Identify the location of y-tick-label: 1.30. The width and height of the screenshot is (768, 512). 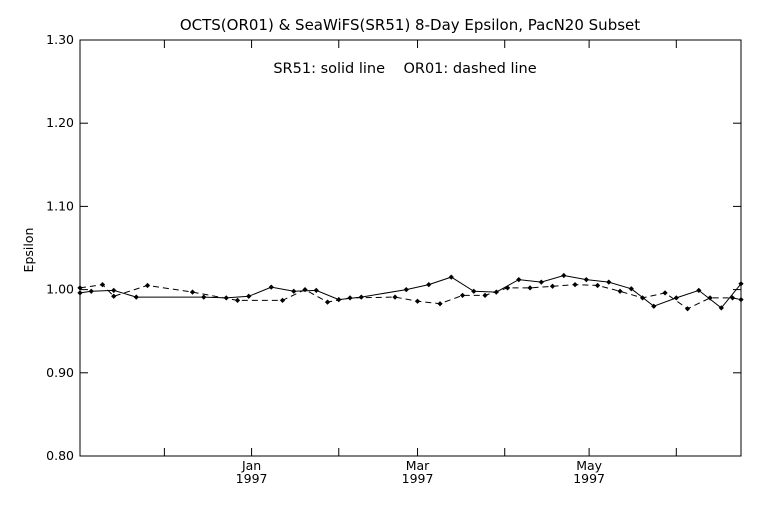
(60, 39).